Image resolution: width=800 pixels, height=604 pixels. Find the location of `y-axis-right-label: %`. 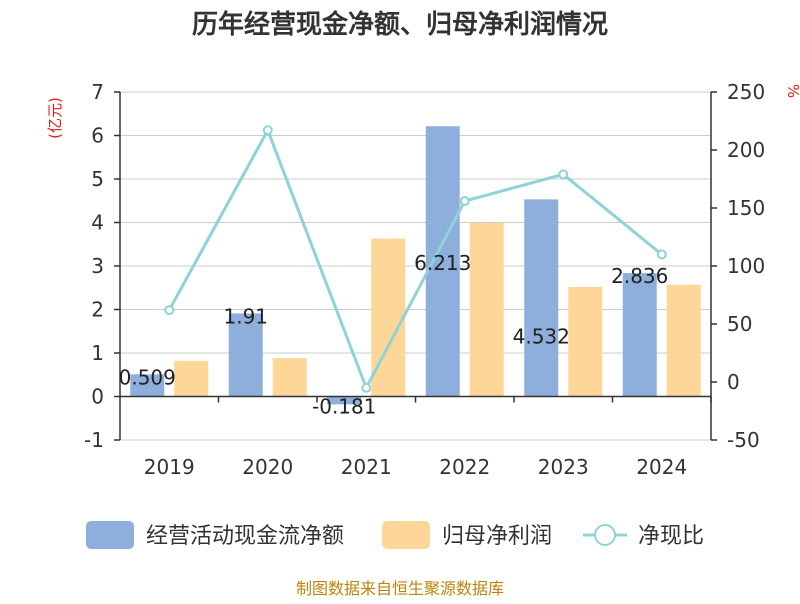

y-axis-right-label: % is located at coordinates (792, 91).